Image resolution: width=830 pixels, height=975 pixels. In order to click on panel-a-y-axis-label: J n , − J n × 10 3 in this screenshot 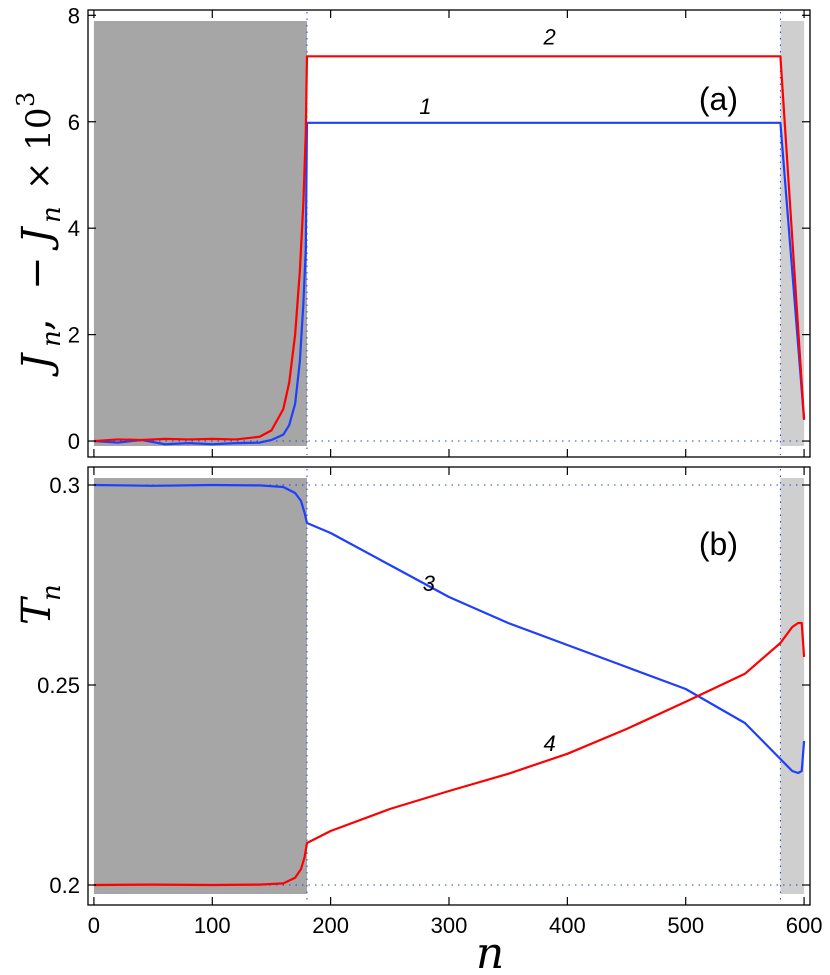, I will do `click(39, 234)`.